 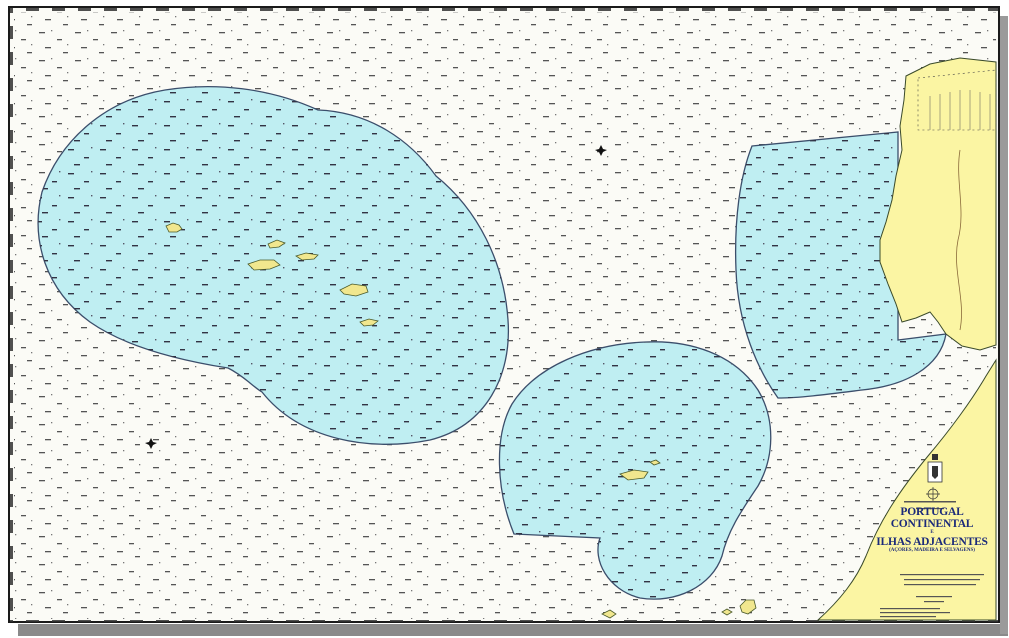 What do you see at coordinates (933, 494) in the screenshot?
I see `compass-rose-icon` at bounding box center [933, 494].